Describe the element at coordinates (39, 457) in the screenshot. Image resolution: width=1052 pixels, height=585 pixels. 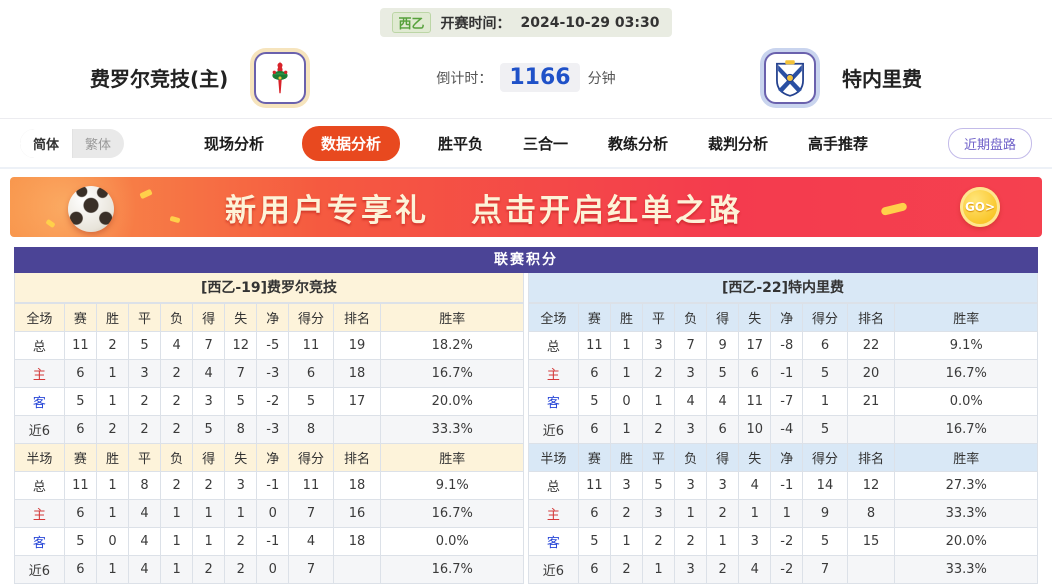
I see `column-header: 半场` at that location.